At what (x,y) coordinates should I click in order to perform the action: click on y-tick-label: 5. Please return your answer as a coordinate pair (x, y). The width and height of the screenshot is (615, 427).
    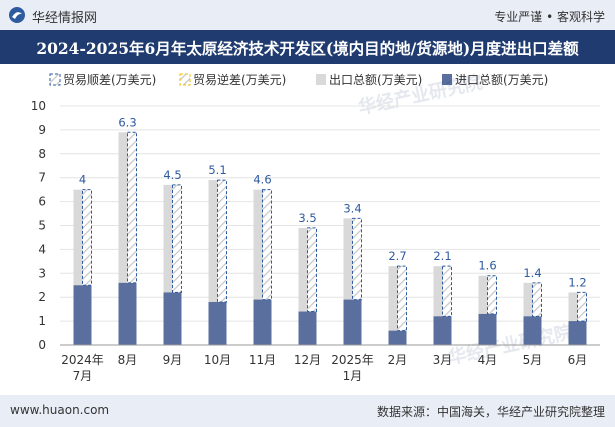
    Looking at the image, I should click on (42, 226).